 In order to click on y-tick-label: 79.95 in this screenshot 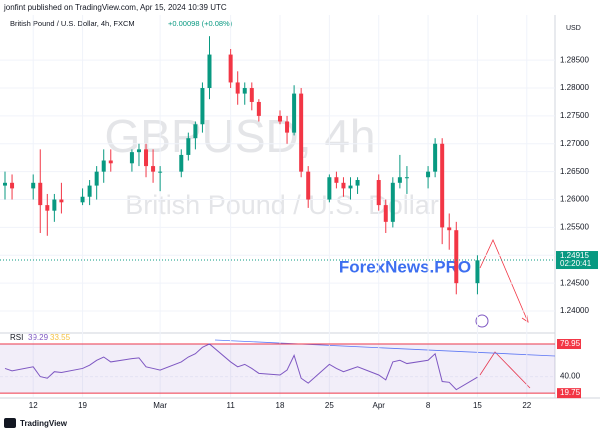, I will do `click(570, 343)`.